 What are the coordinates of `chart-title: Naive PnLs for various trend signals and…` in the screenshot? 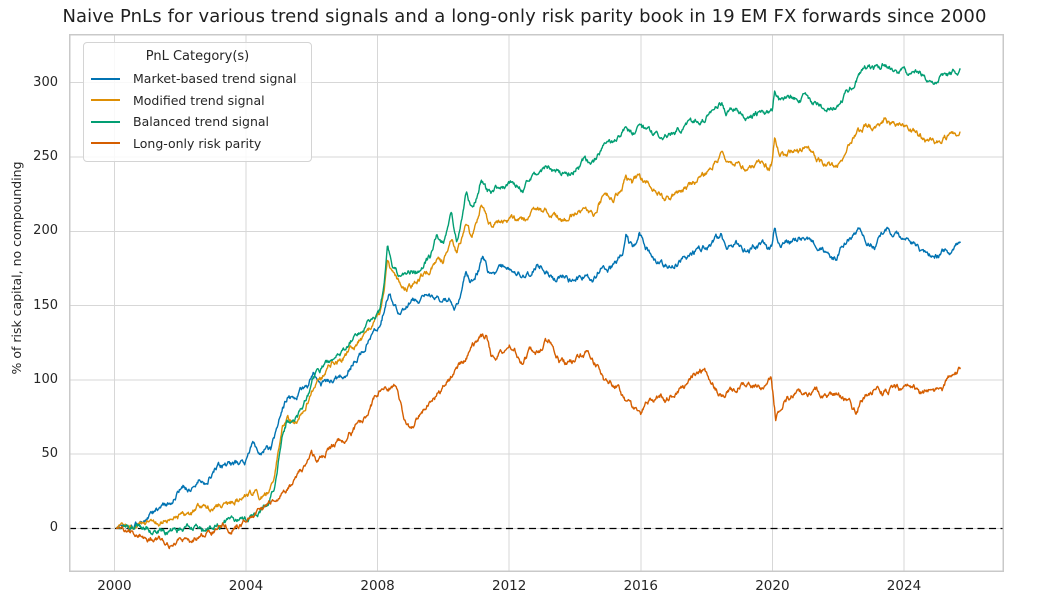 It's located at (524, 16).